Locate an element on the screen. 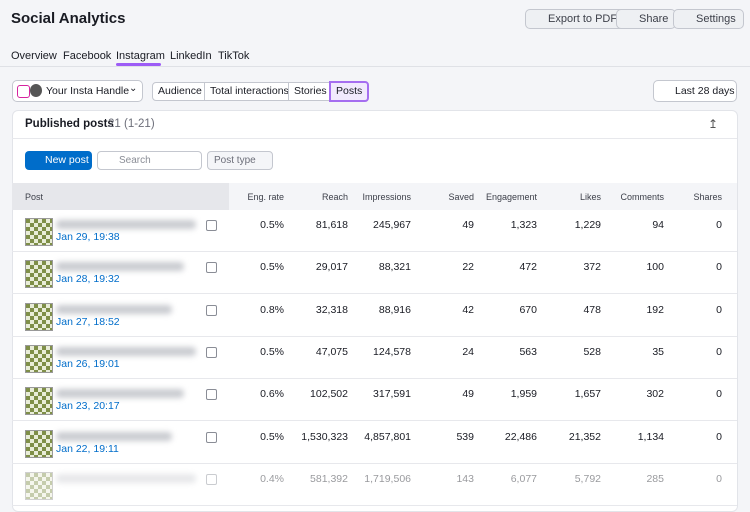 Image resolution: width=750 pixels, height=512 pixels. cell: 100 is located at coordinates (655, 267).